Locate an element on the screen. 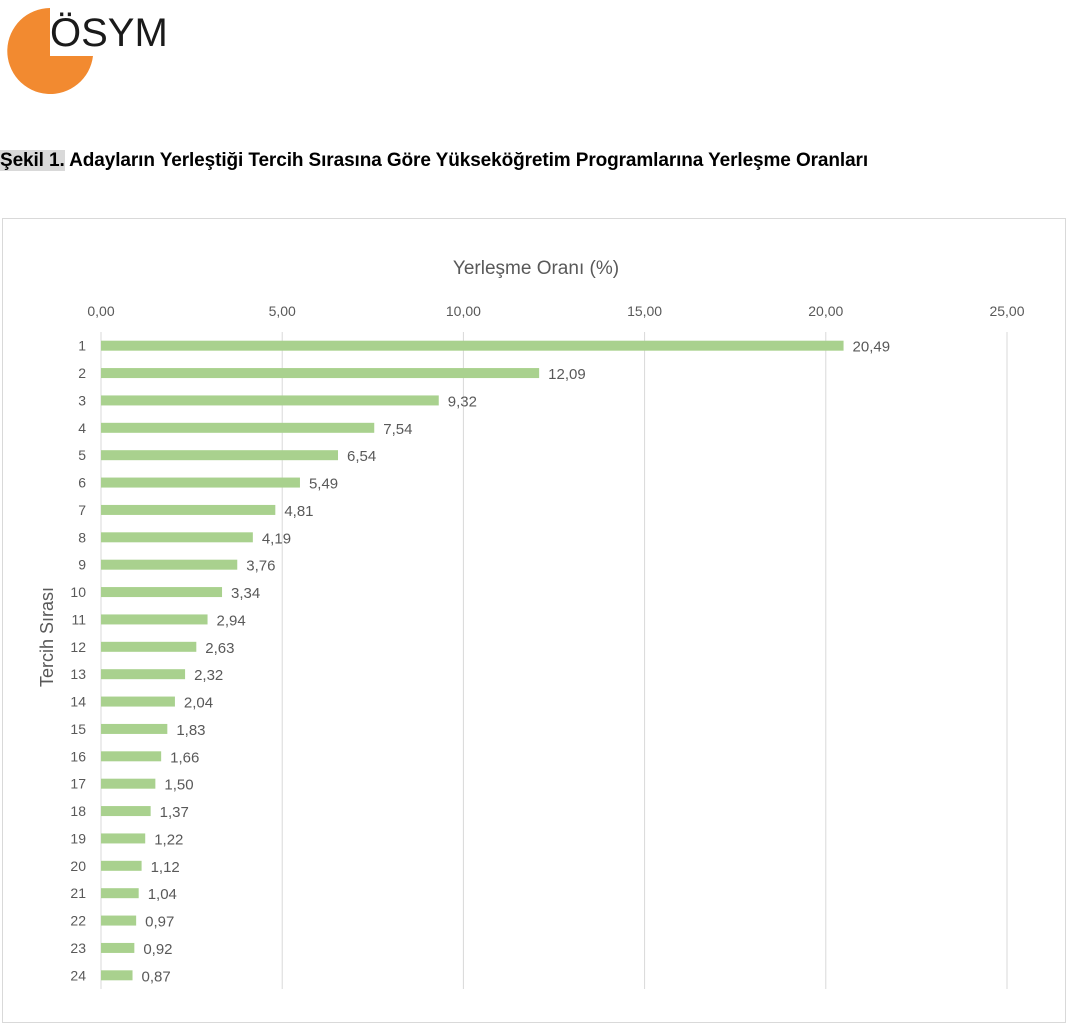  y-tick-label: 23 is located at coordinates (78, 948).